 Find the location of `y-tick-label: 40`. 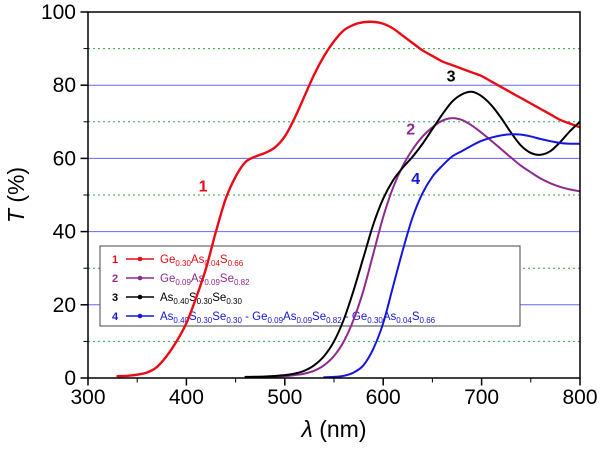

y-tick-label: 40 is located at coordinates (64, 232).